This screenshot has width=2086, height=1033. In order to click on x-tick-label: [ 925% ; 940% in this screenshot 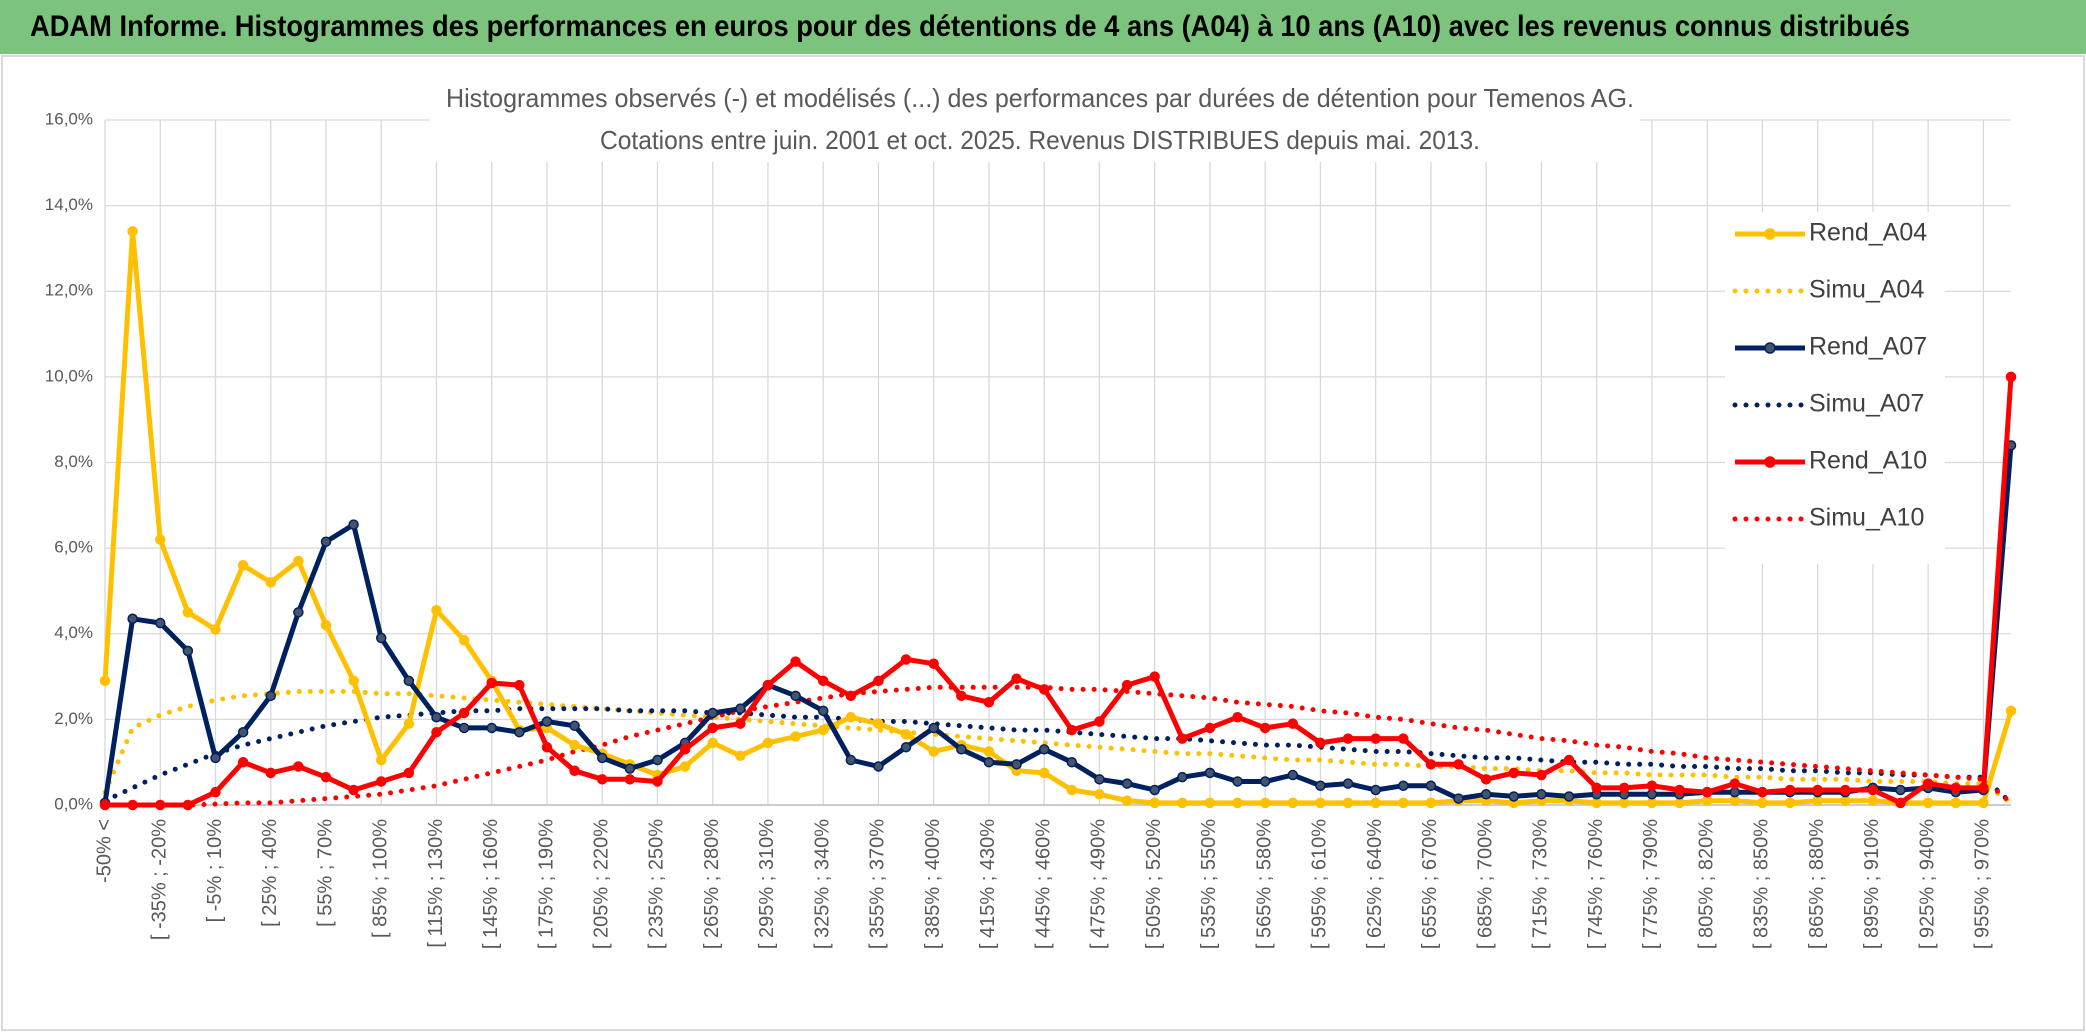, I will do `click(1927, 884)`.